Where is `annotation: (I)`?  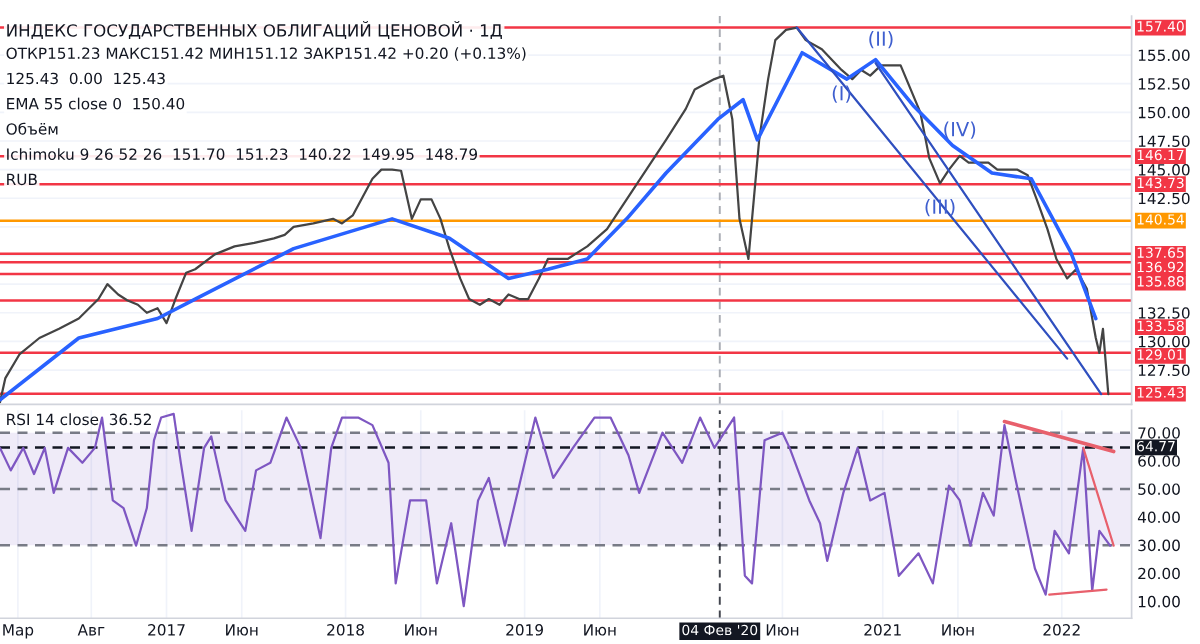 annotation: (I) is located at coordinates (841, 94).